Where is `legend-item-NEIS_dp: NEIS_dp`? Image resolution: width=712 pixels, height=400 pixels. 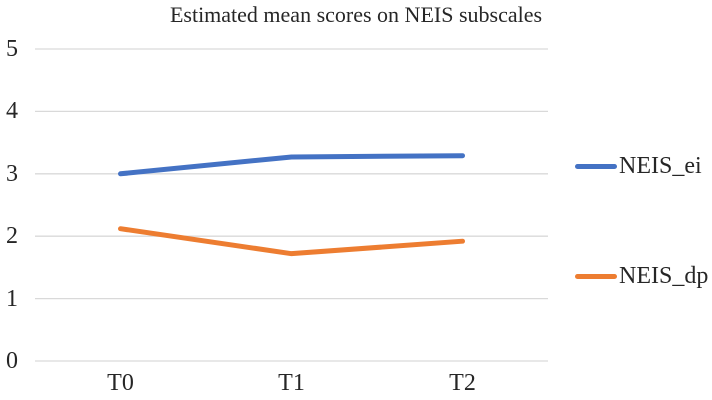
legend-item-NEIS_dp: NEIS_dp is located at coordinates (641, 276).